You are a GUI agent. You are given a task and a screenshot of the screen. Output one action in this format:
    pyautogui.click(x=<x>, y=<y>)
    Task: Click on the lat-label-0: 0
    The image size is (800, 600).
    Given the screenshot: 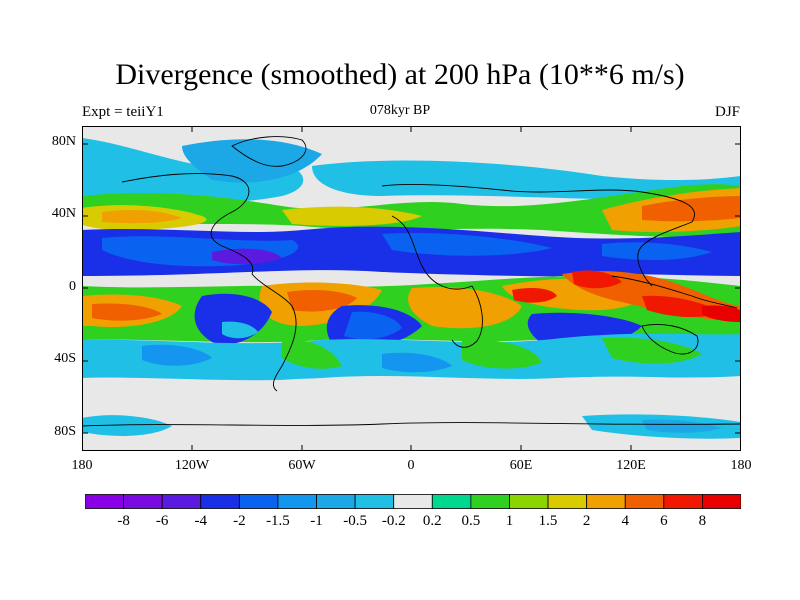 What is the action you would take?
    pyautogui.click(x=72, y=286)
    